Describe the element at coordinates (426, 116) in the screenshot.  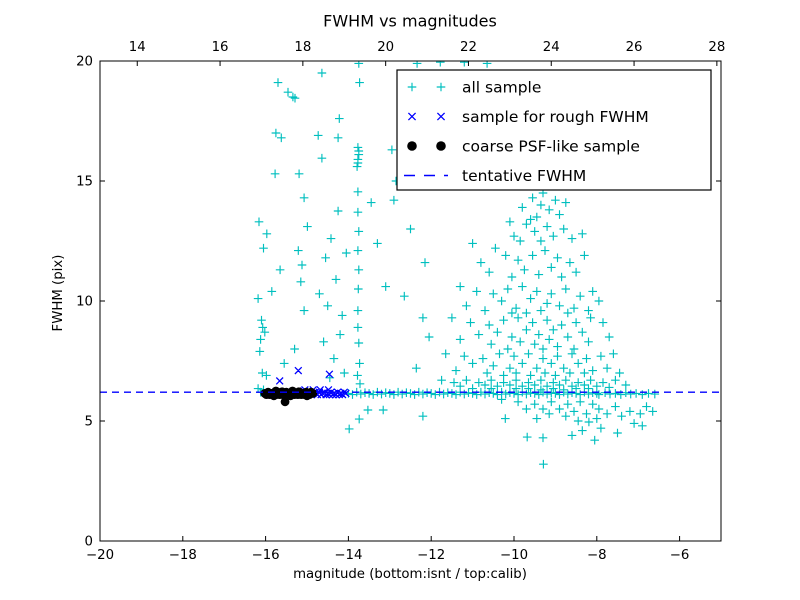
I see `legend-marker-rough-fwhm` at that location.